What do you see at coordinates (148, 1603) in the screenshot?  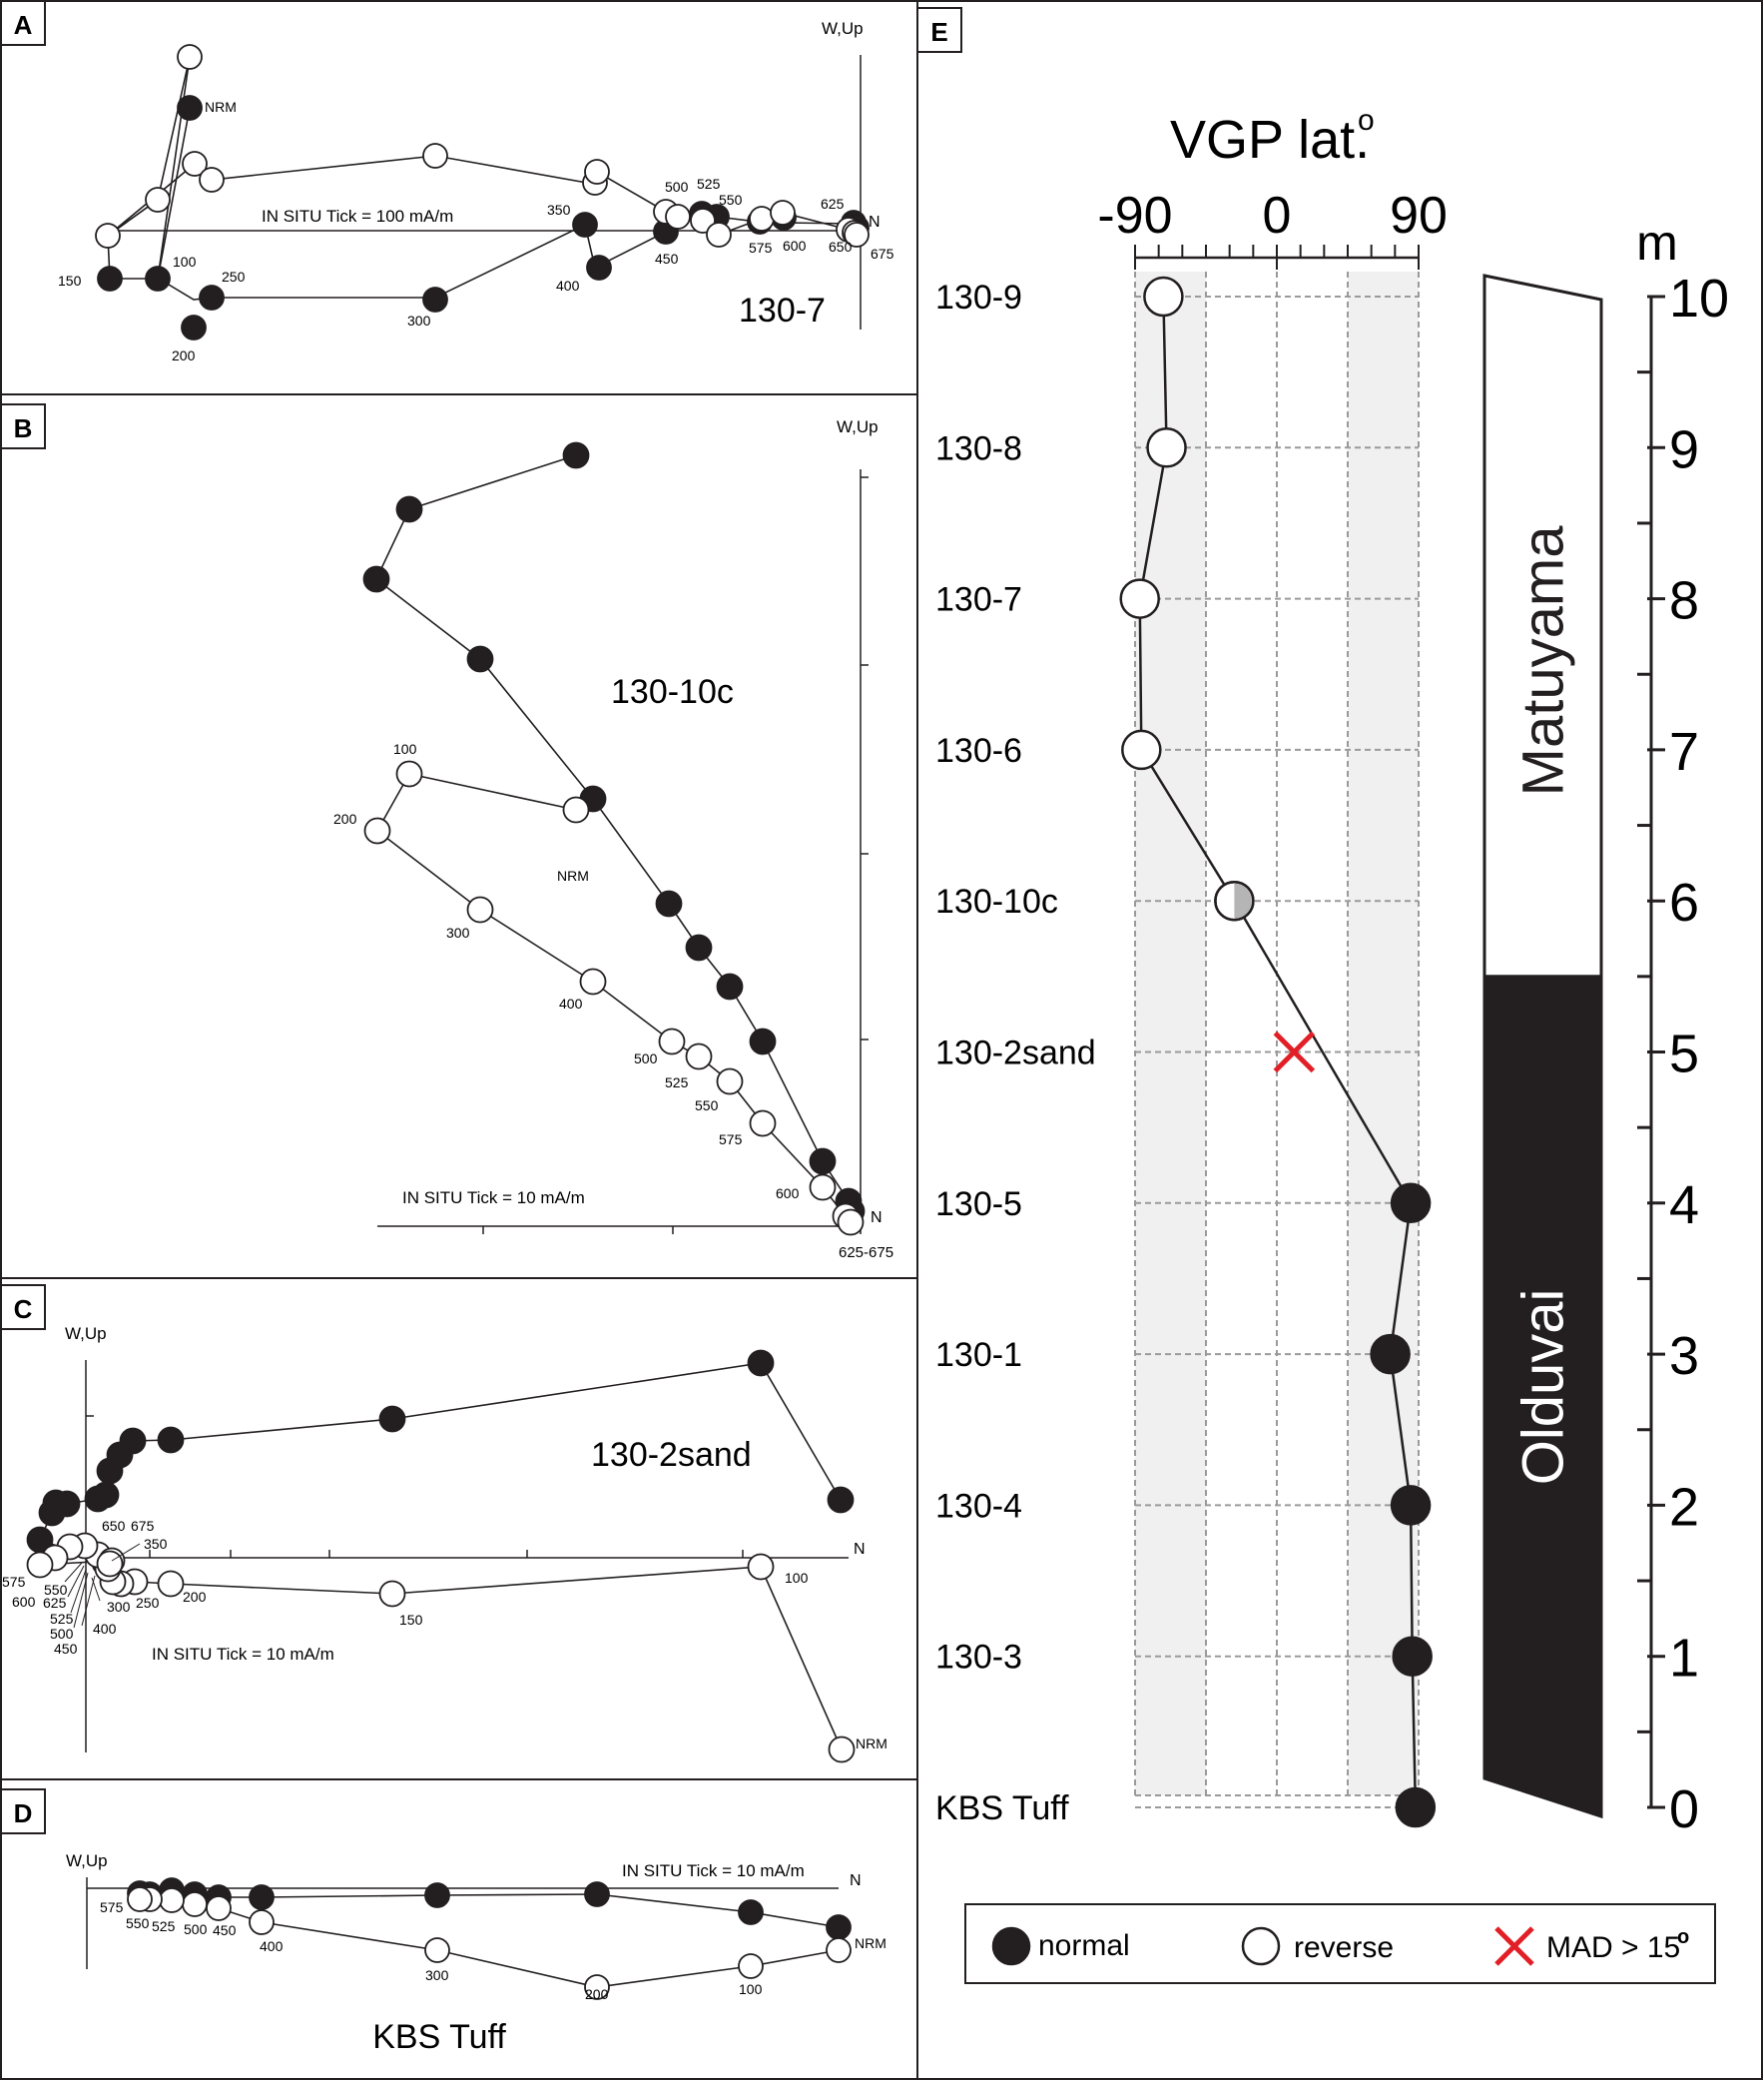 I see `panel-c-step-label: 250` at bounding box center [148, 1603].